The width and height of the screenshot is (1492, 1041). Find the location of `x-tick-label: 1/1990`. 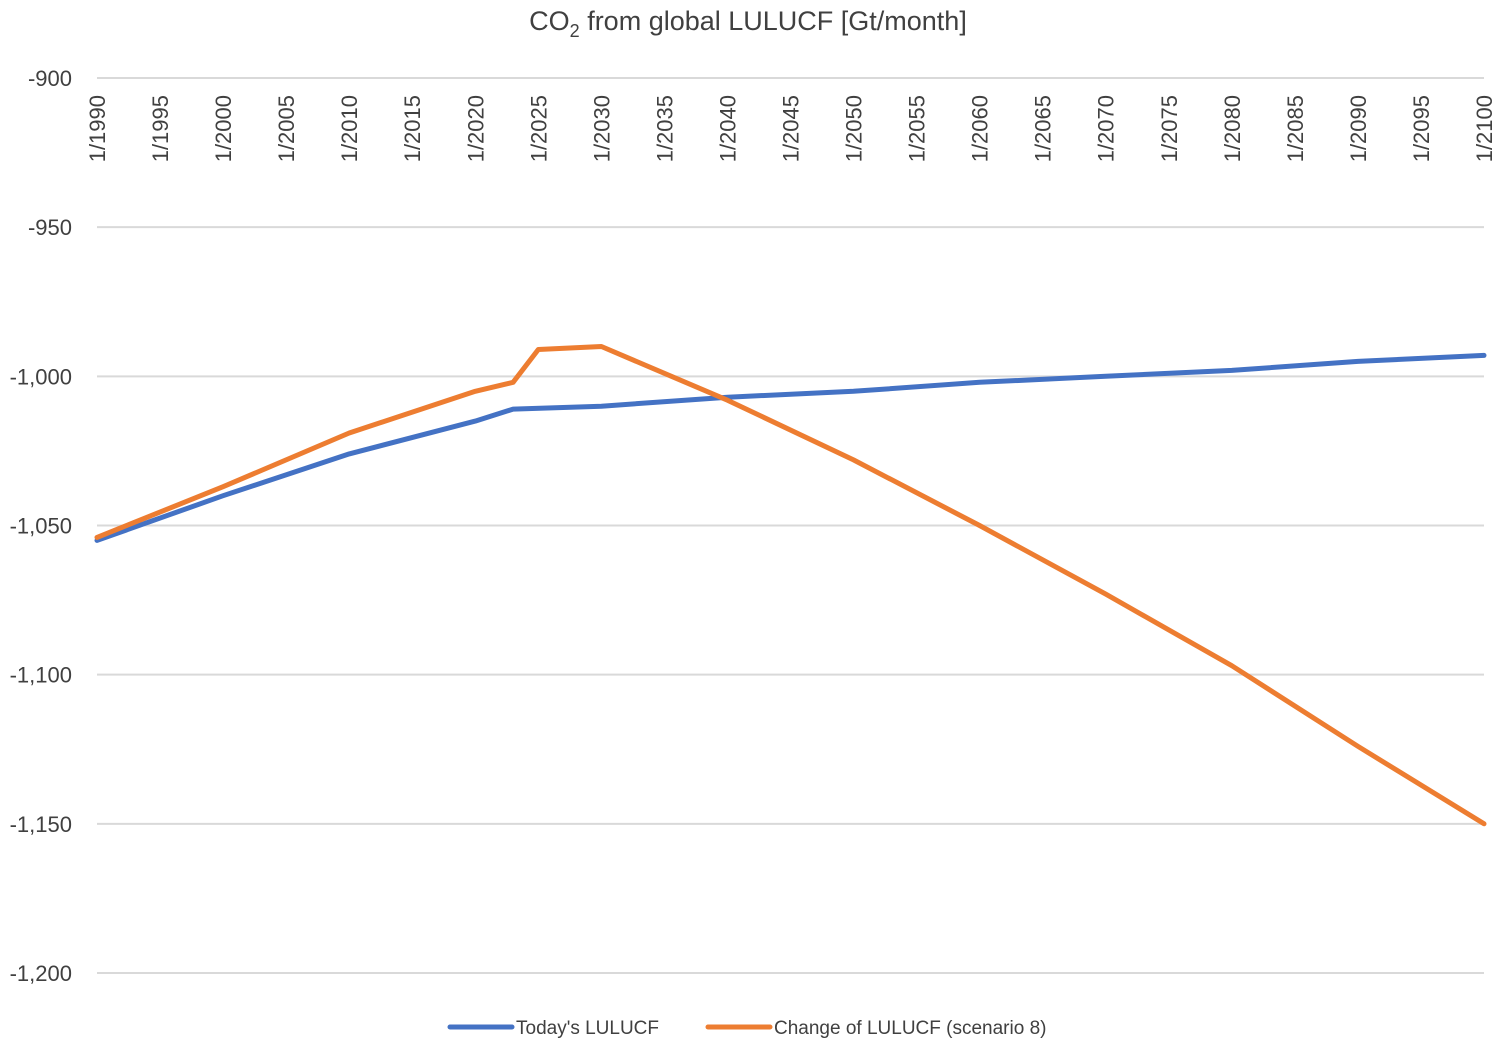

x-tick-label: 1/1990 is located at coordinates (97, 128).